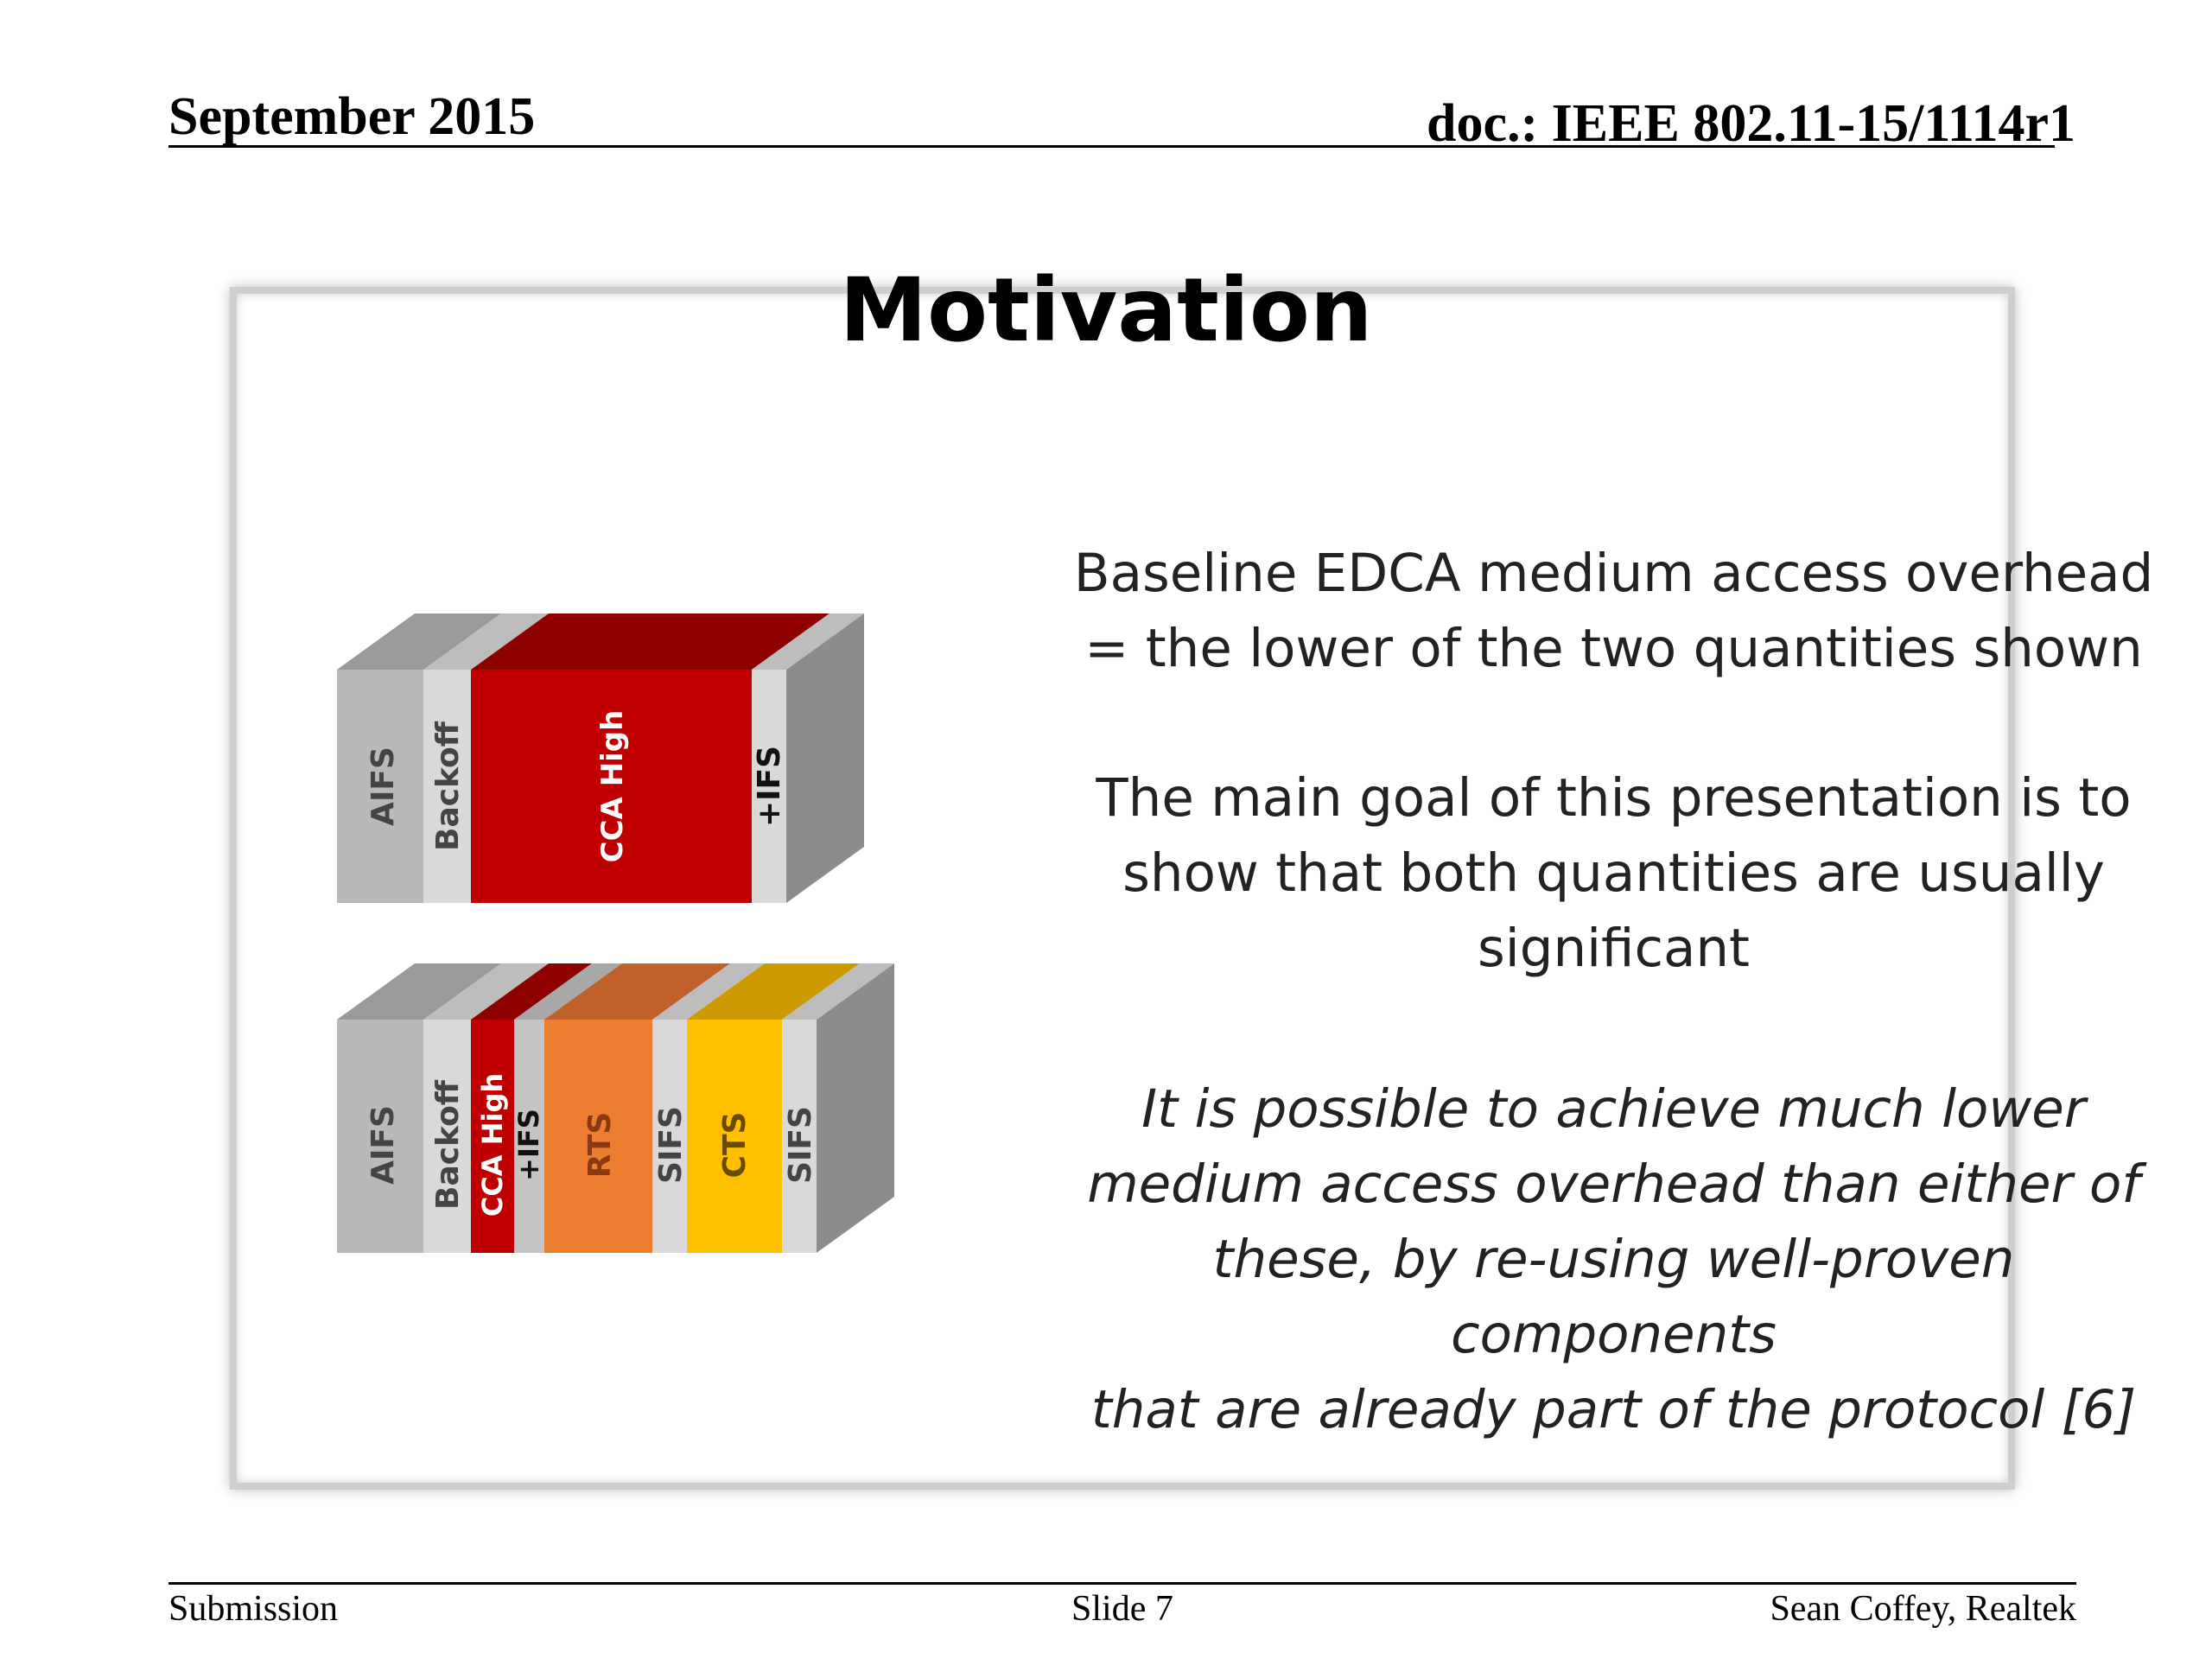  What do you see at coordinates (1614, 948) in the screenshot?
I see `p2-line-3: significant` at bounding box center [1614, 948].